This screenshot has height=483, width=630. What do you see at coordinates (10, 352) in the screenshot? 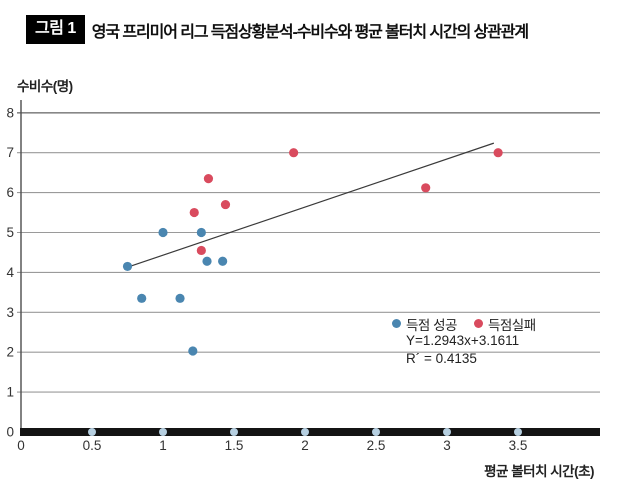
I see `y-tick-label: 2` at bounding box center [10, 352].